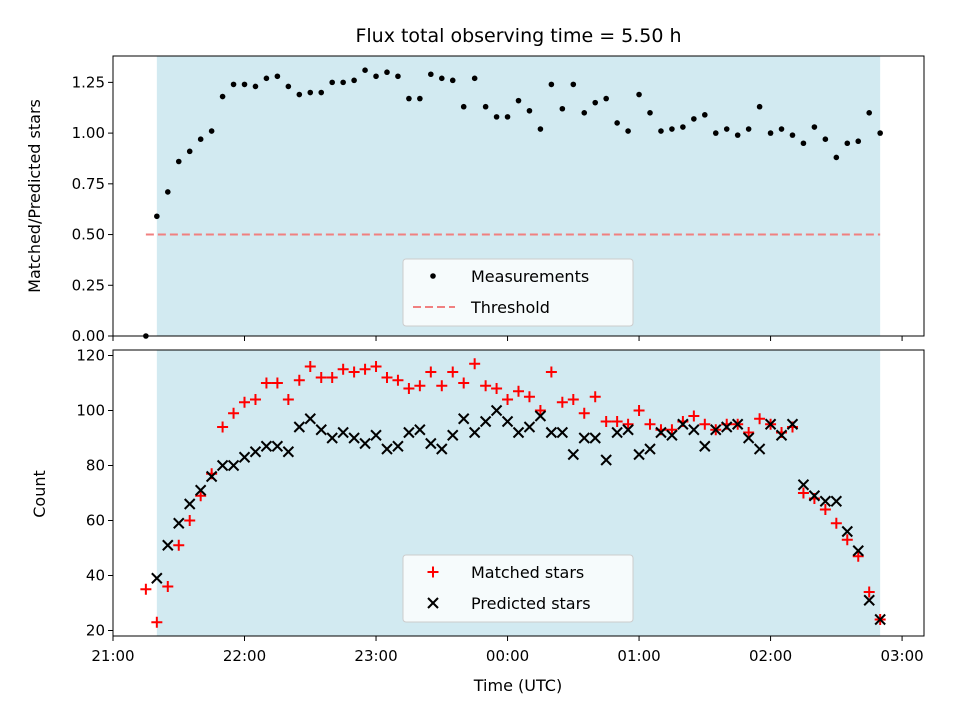 The height and width of the screenshot is (720, 960). What do you see at coordinates (95, 521) in the screenshot?
I see `bot-y-tick-label-2: 60` at bounding box center [95, 521].